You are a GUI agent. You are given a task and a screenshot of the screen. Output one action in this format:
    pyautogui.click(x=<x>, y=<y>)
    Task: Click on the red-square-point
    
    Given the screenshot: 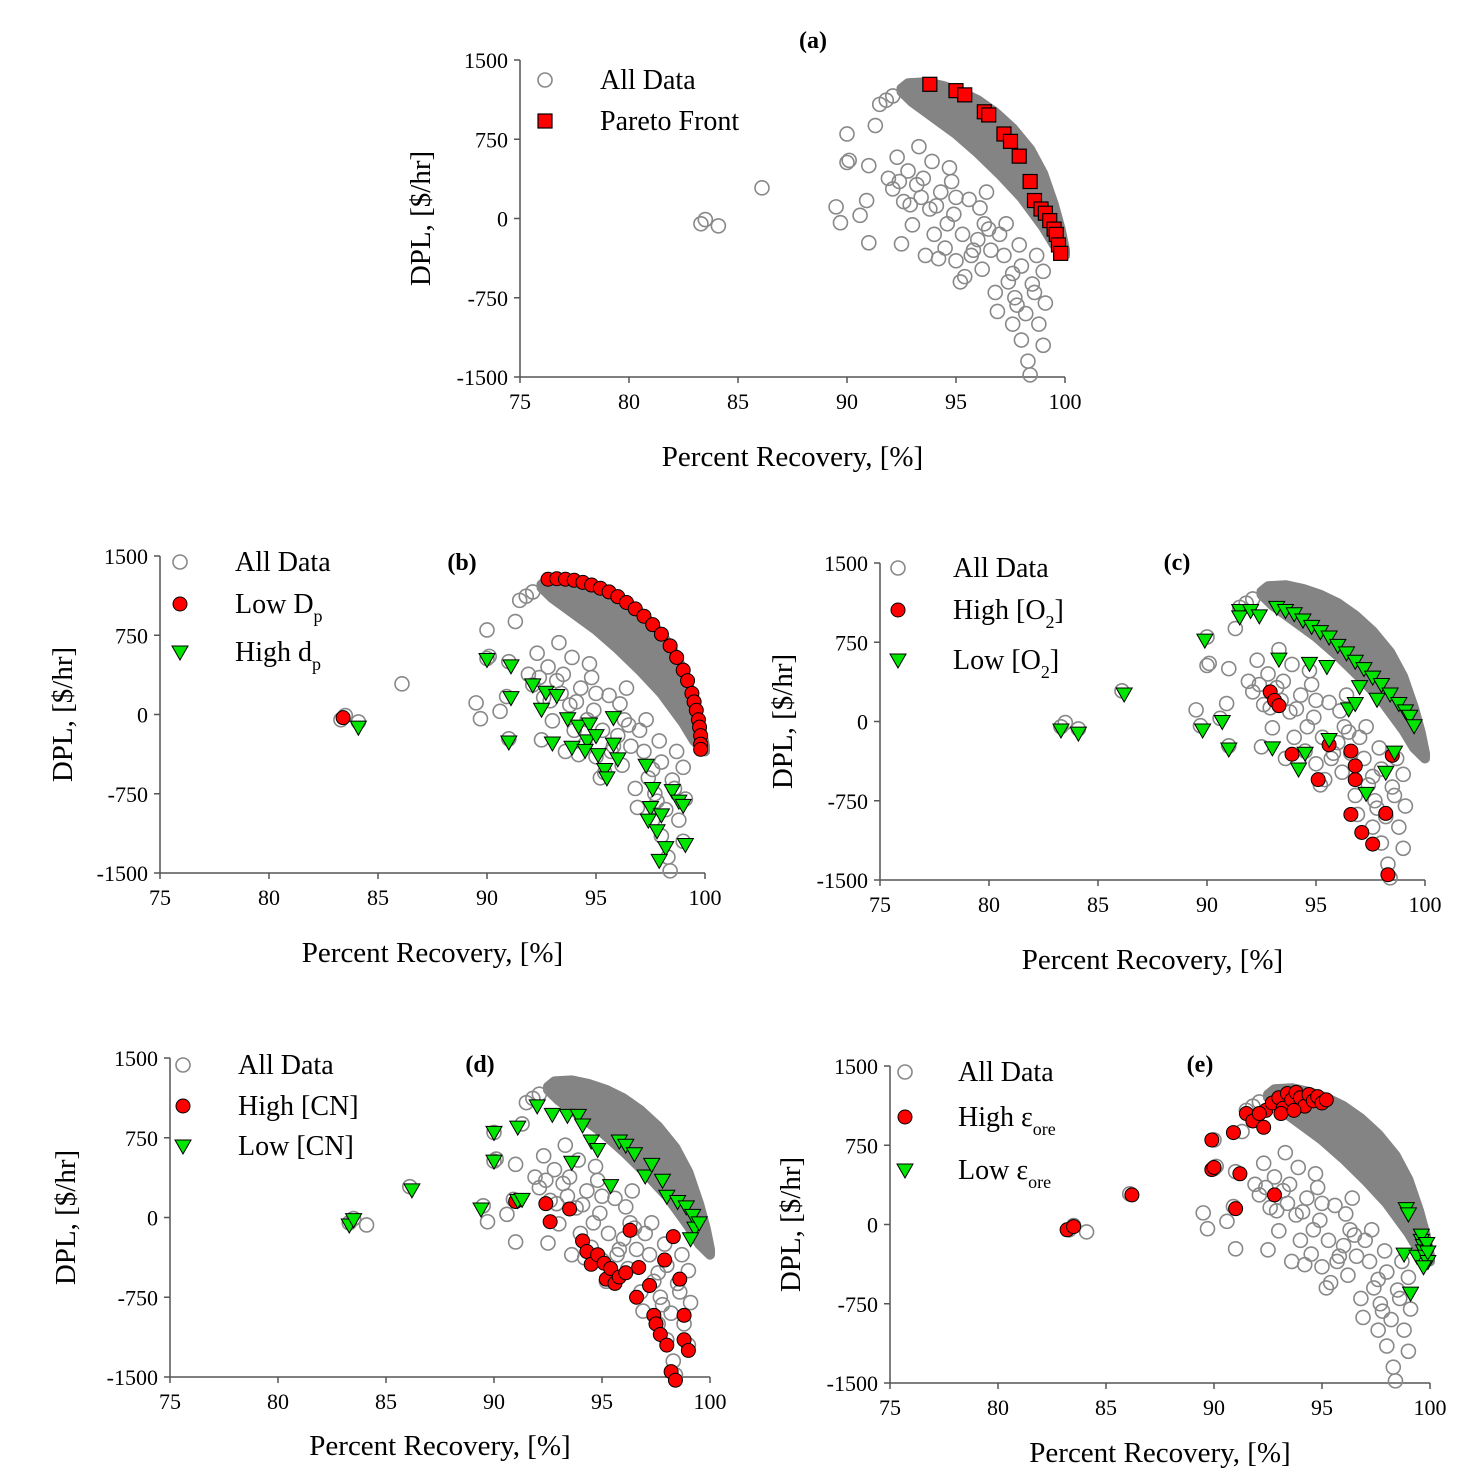 What is the action you would take?
    pyautogui.click(x=965, y=95)
    